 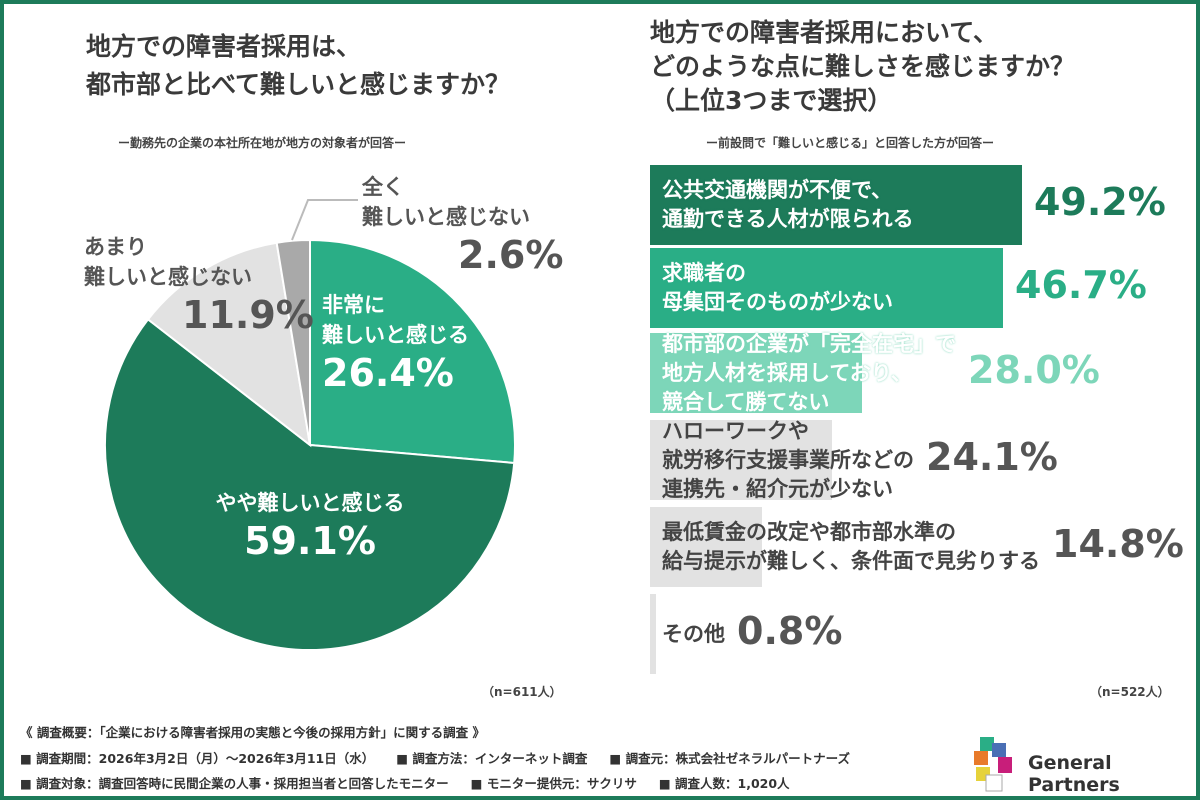 I want to click on bar-value-3: 24.1%, so click(x=992, y=457).